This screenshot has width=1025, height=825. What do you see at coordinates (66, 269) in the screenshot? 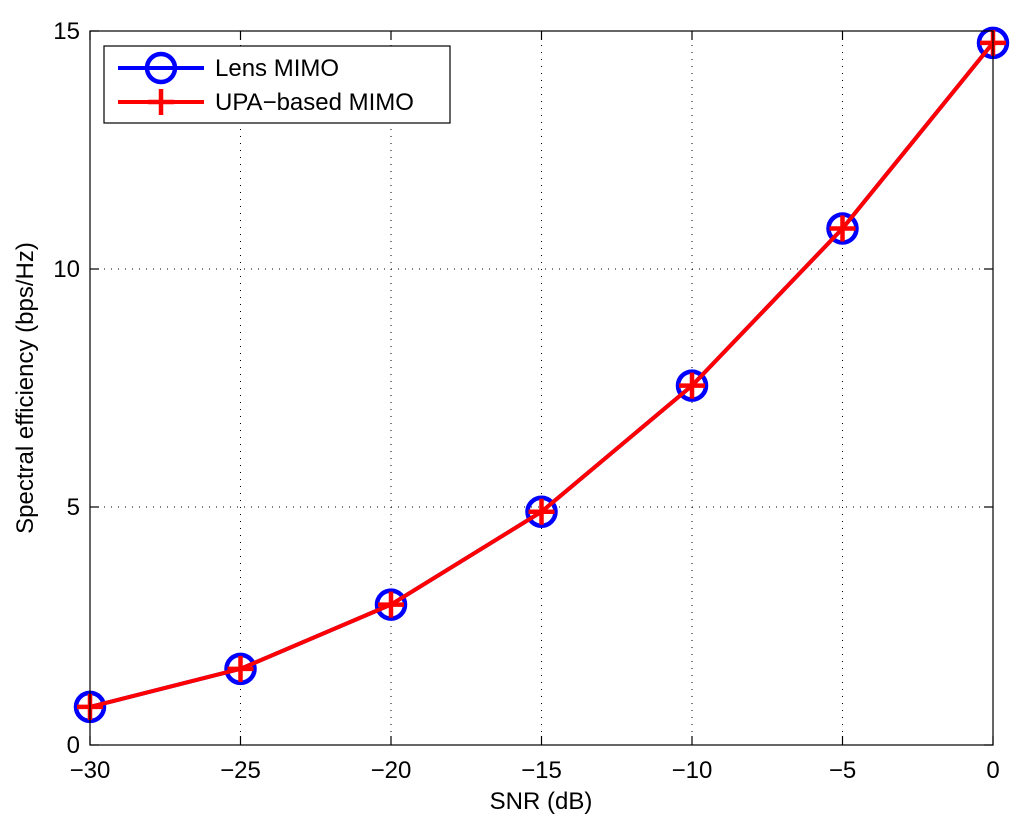
I see `y-tick-label: 10` at bounding box center [66, 269].